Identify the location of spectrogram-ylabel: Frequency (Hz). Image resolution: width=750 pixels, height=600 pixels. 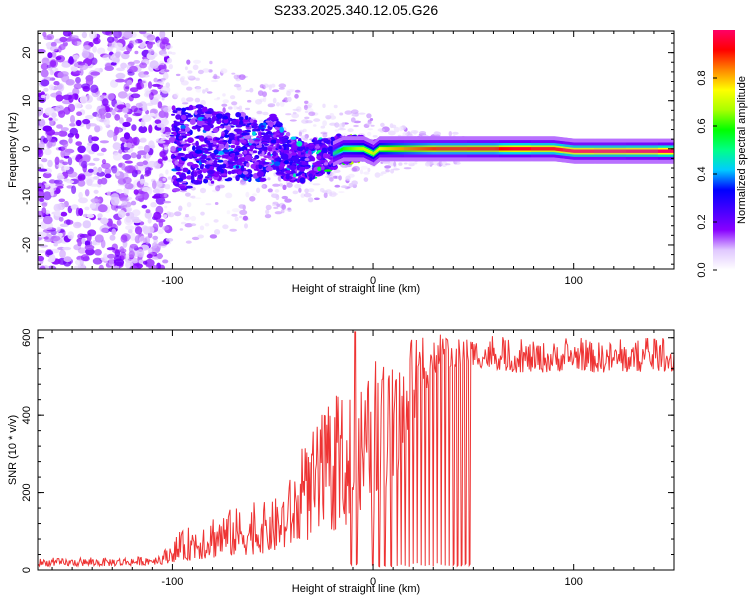
(13, 150).